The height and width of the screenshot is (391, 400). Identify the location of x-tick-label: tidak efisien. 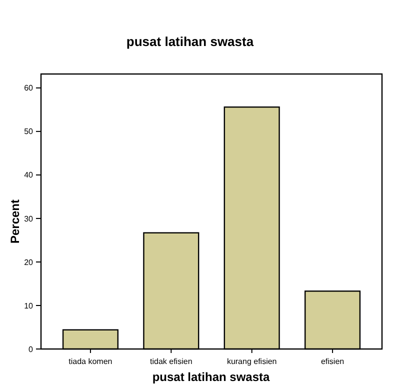
(171, 361).